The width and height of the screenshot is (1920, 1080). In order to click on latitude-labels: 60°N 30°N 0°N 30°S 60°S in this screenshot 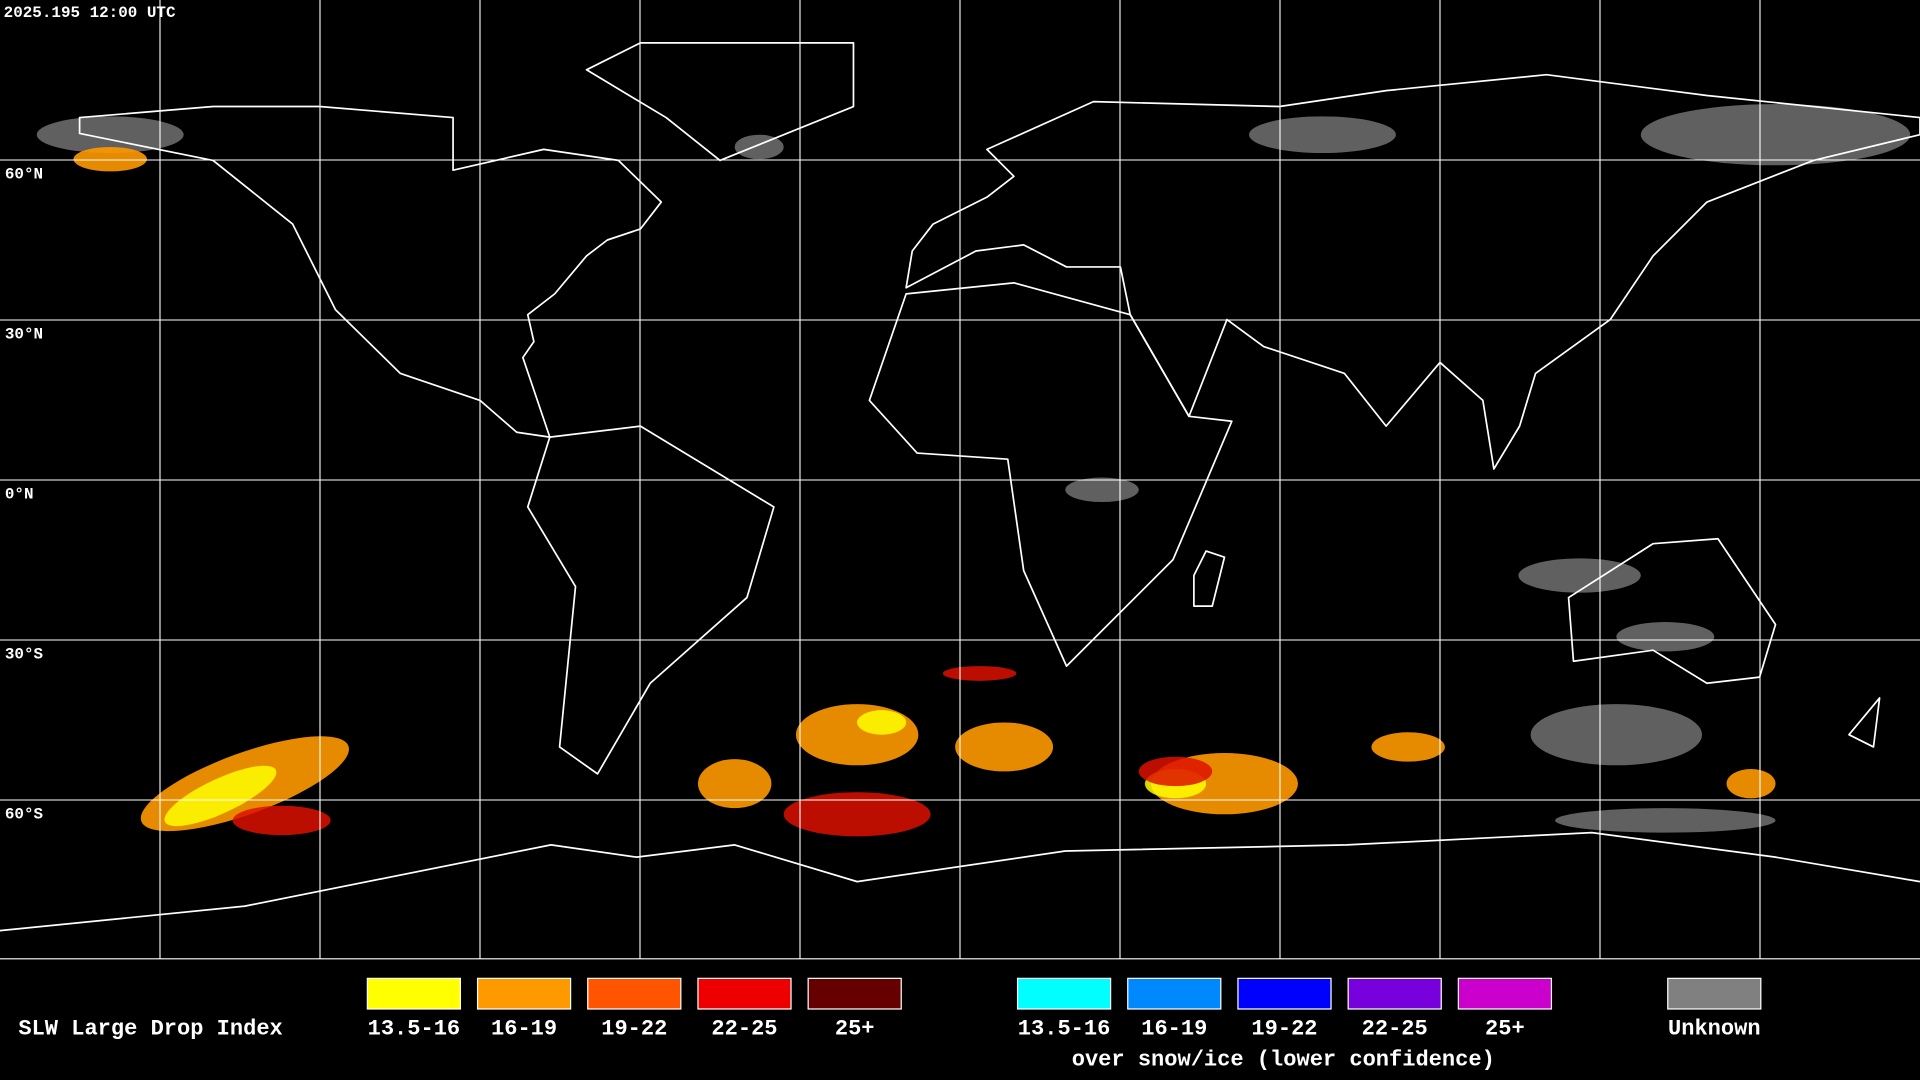, I will do `click(24, 494)`.